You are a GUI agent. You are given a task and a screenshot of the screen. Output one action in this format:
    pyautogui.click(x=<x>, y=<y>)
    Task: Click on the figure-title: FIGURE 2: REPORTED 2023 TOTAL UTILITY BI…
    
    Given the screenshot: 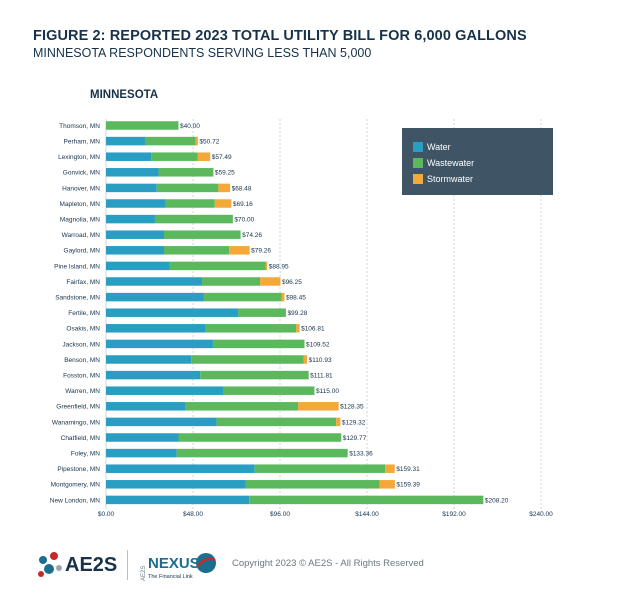 What is the action you would take?
    pyautogui.click(x=280, y=36)
    